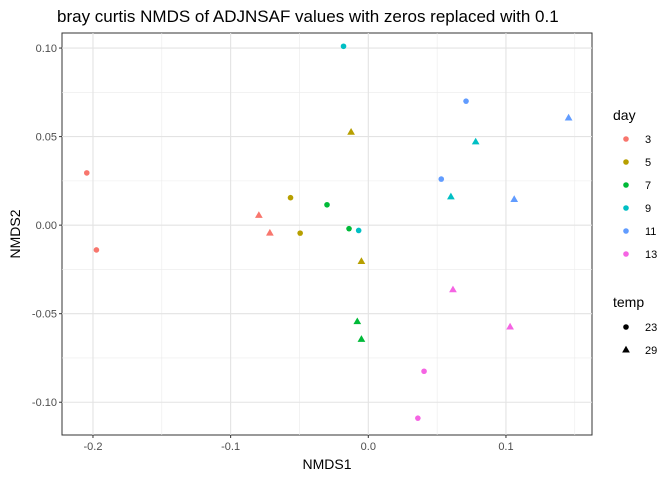 The width and height of the screenshot is (672, 480). What do you see at coordinates (44, 403) in the screenshot?
I see `y-tick-label: -0.10` at bounding box center [44, 403].